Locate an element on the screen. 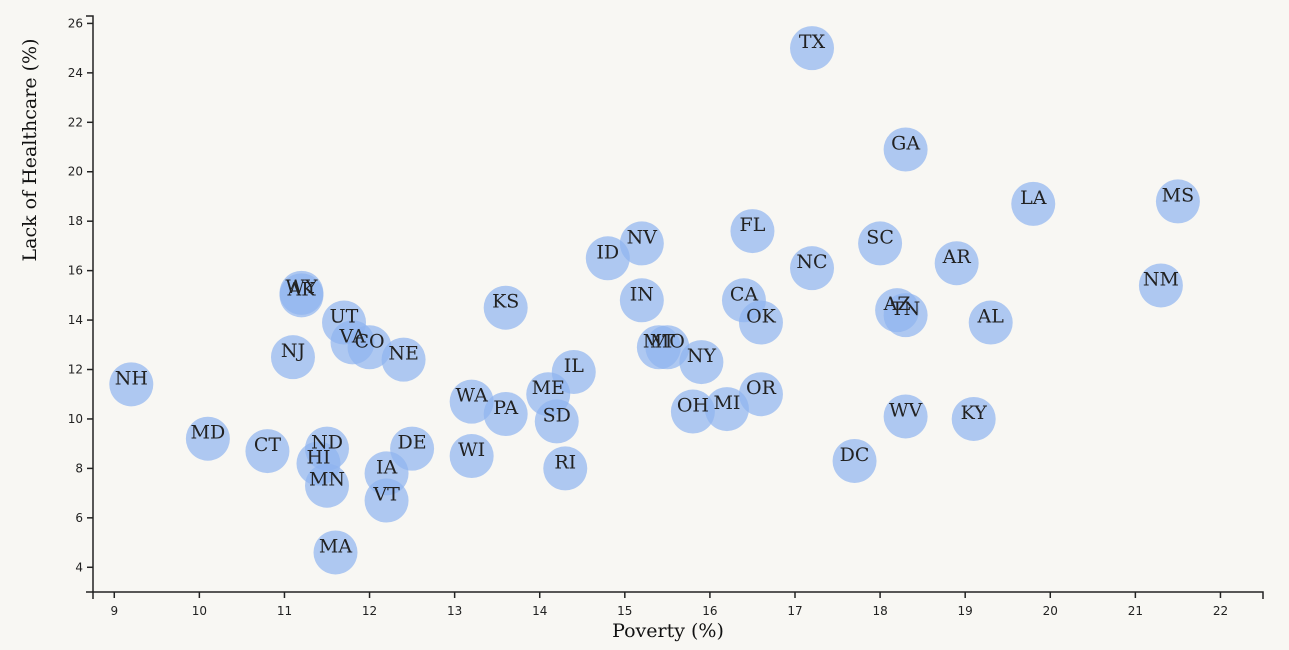 This screenshot has height=650, width=1289. data-label-oh: OH is located at coordinates (693, 406).